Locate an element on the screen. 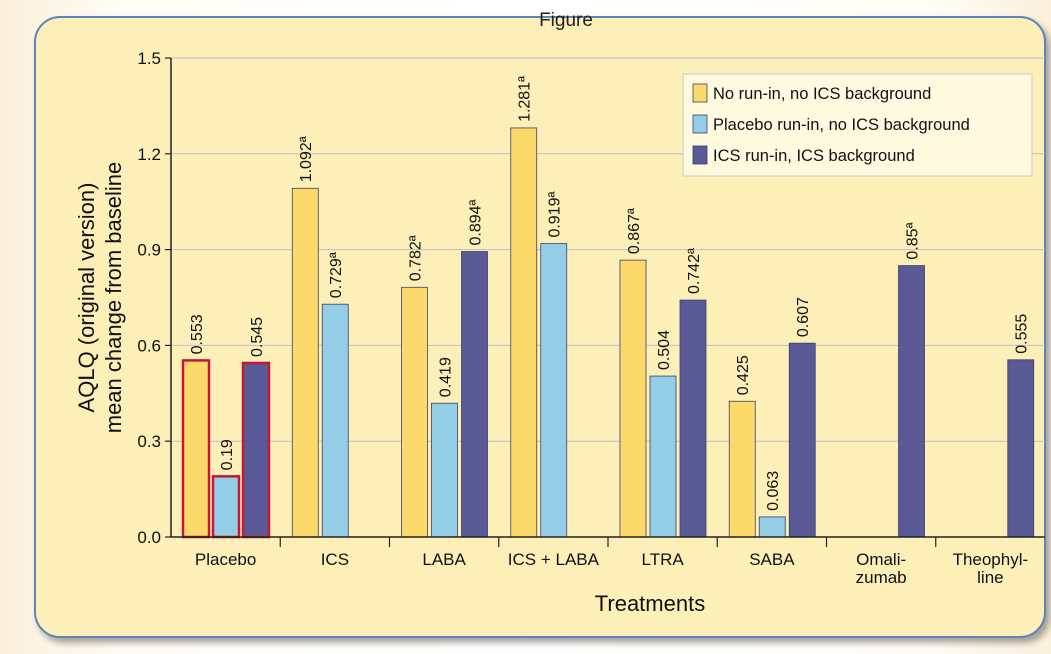 The image size is (1051, 654). data-label: 0.85ª is located at coordinates (913, 240).